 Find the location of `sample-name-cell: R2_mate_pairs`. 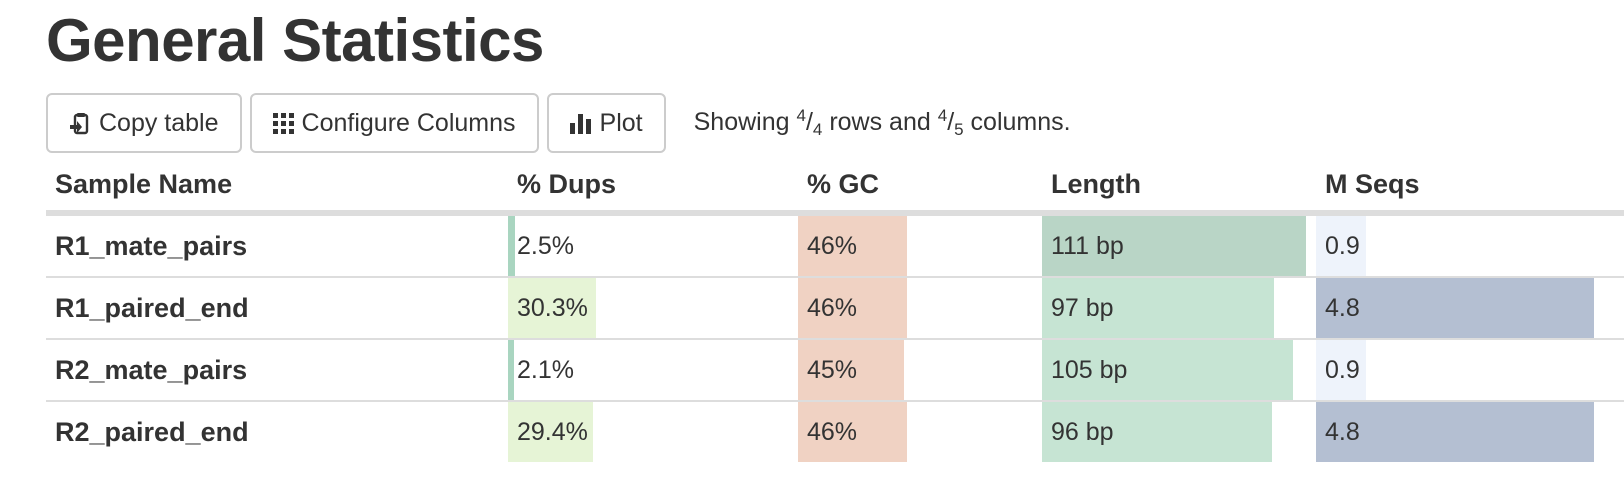

sample-name-cell: R2_mate_pairs is located at coordinates (277, 369).